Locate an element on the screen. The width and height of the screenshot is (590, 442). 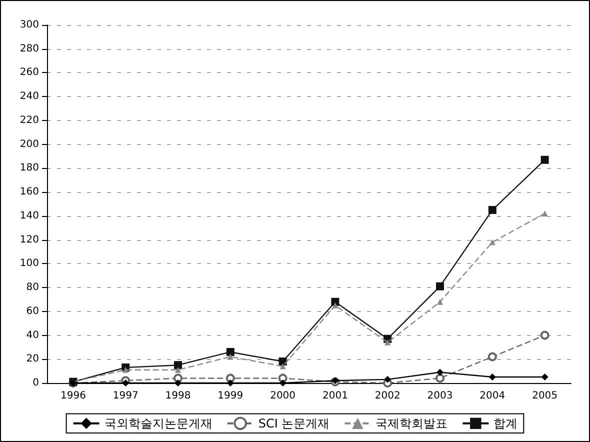
y-tick-label: 60 is located at coordinates (32, 311).